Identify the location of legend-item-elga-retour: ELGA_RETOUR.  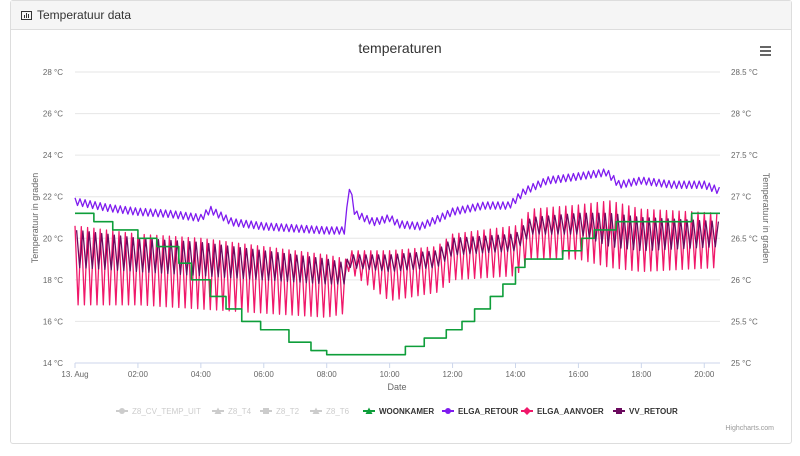
(480, 411).